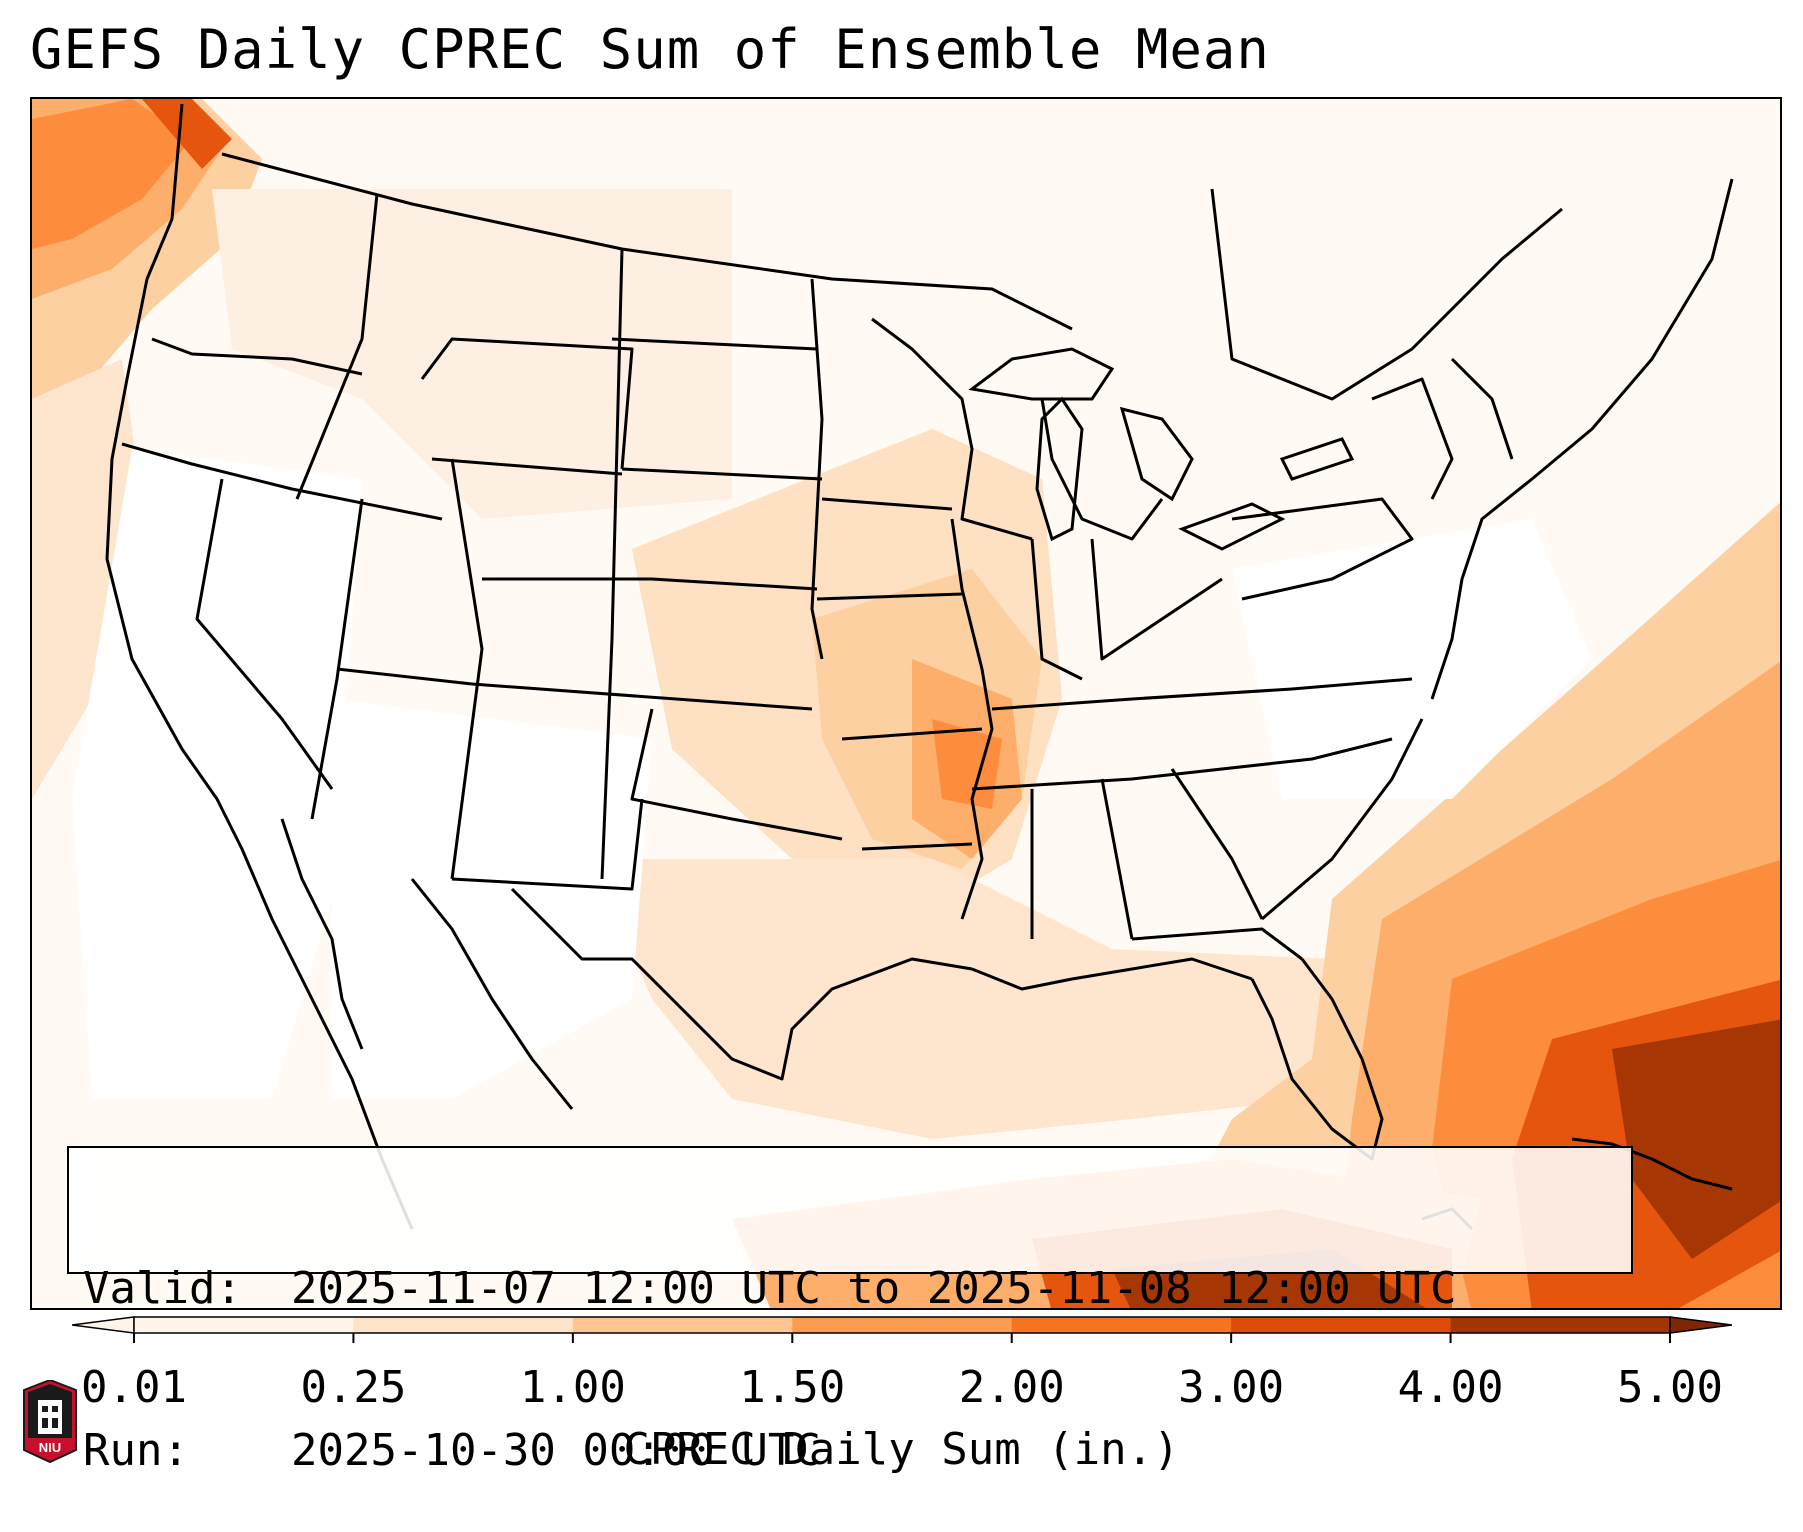 The height and width of the screenshot is (1532, 1803). What do you see at coordinates (650, 49) in the screenshot?
I see `chart-title: GEFS Daily CPREC Sum of Ensemble Mean` at bounding box center [650, 49].